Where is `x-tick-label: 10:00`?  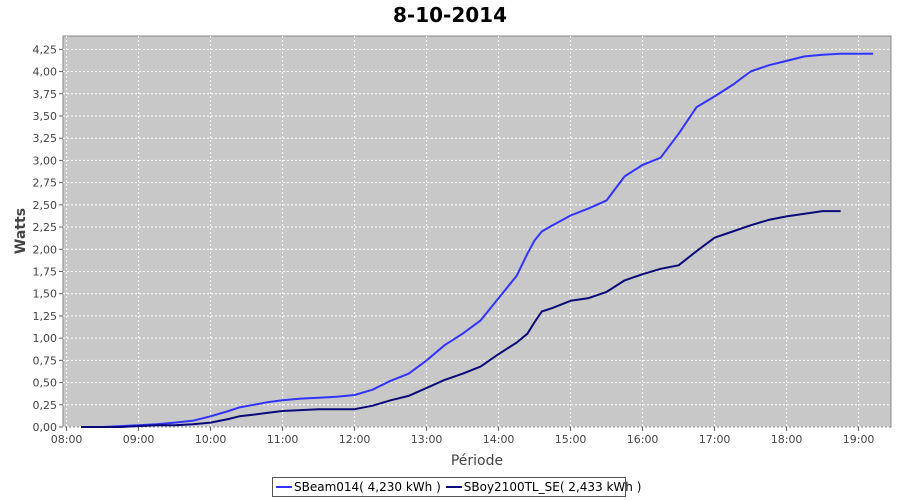
x-tick-label: 10:00 is located at coordinates (211, 439).